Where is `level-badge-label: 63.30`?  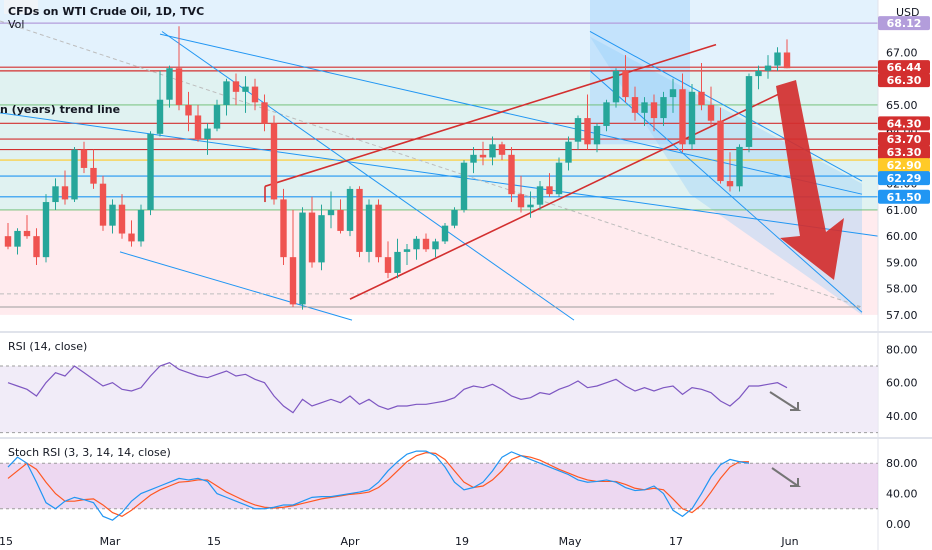
level-badge-label: 63.30 is located at coordinates (904, 152).